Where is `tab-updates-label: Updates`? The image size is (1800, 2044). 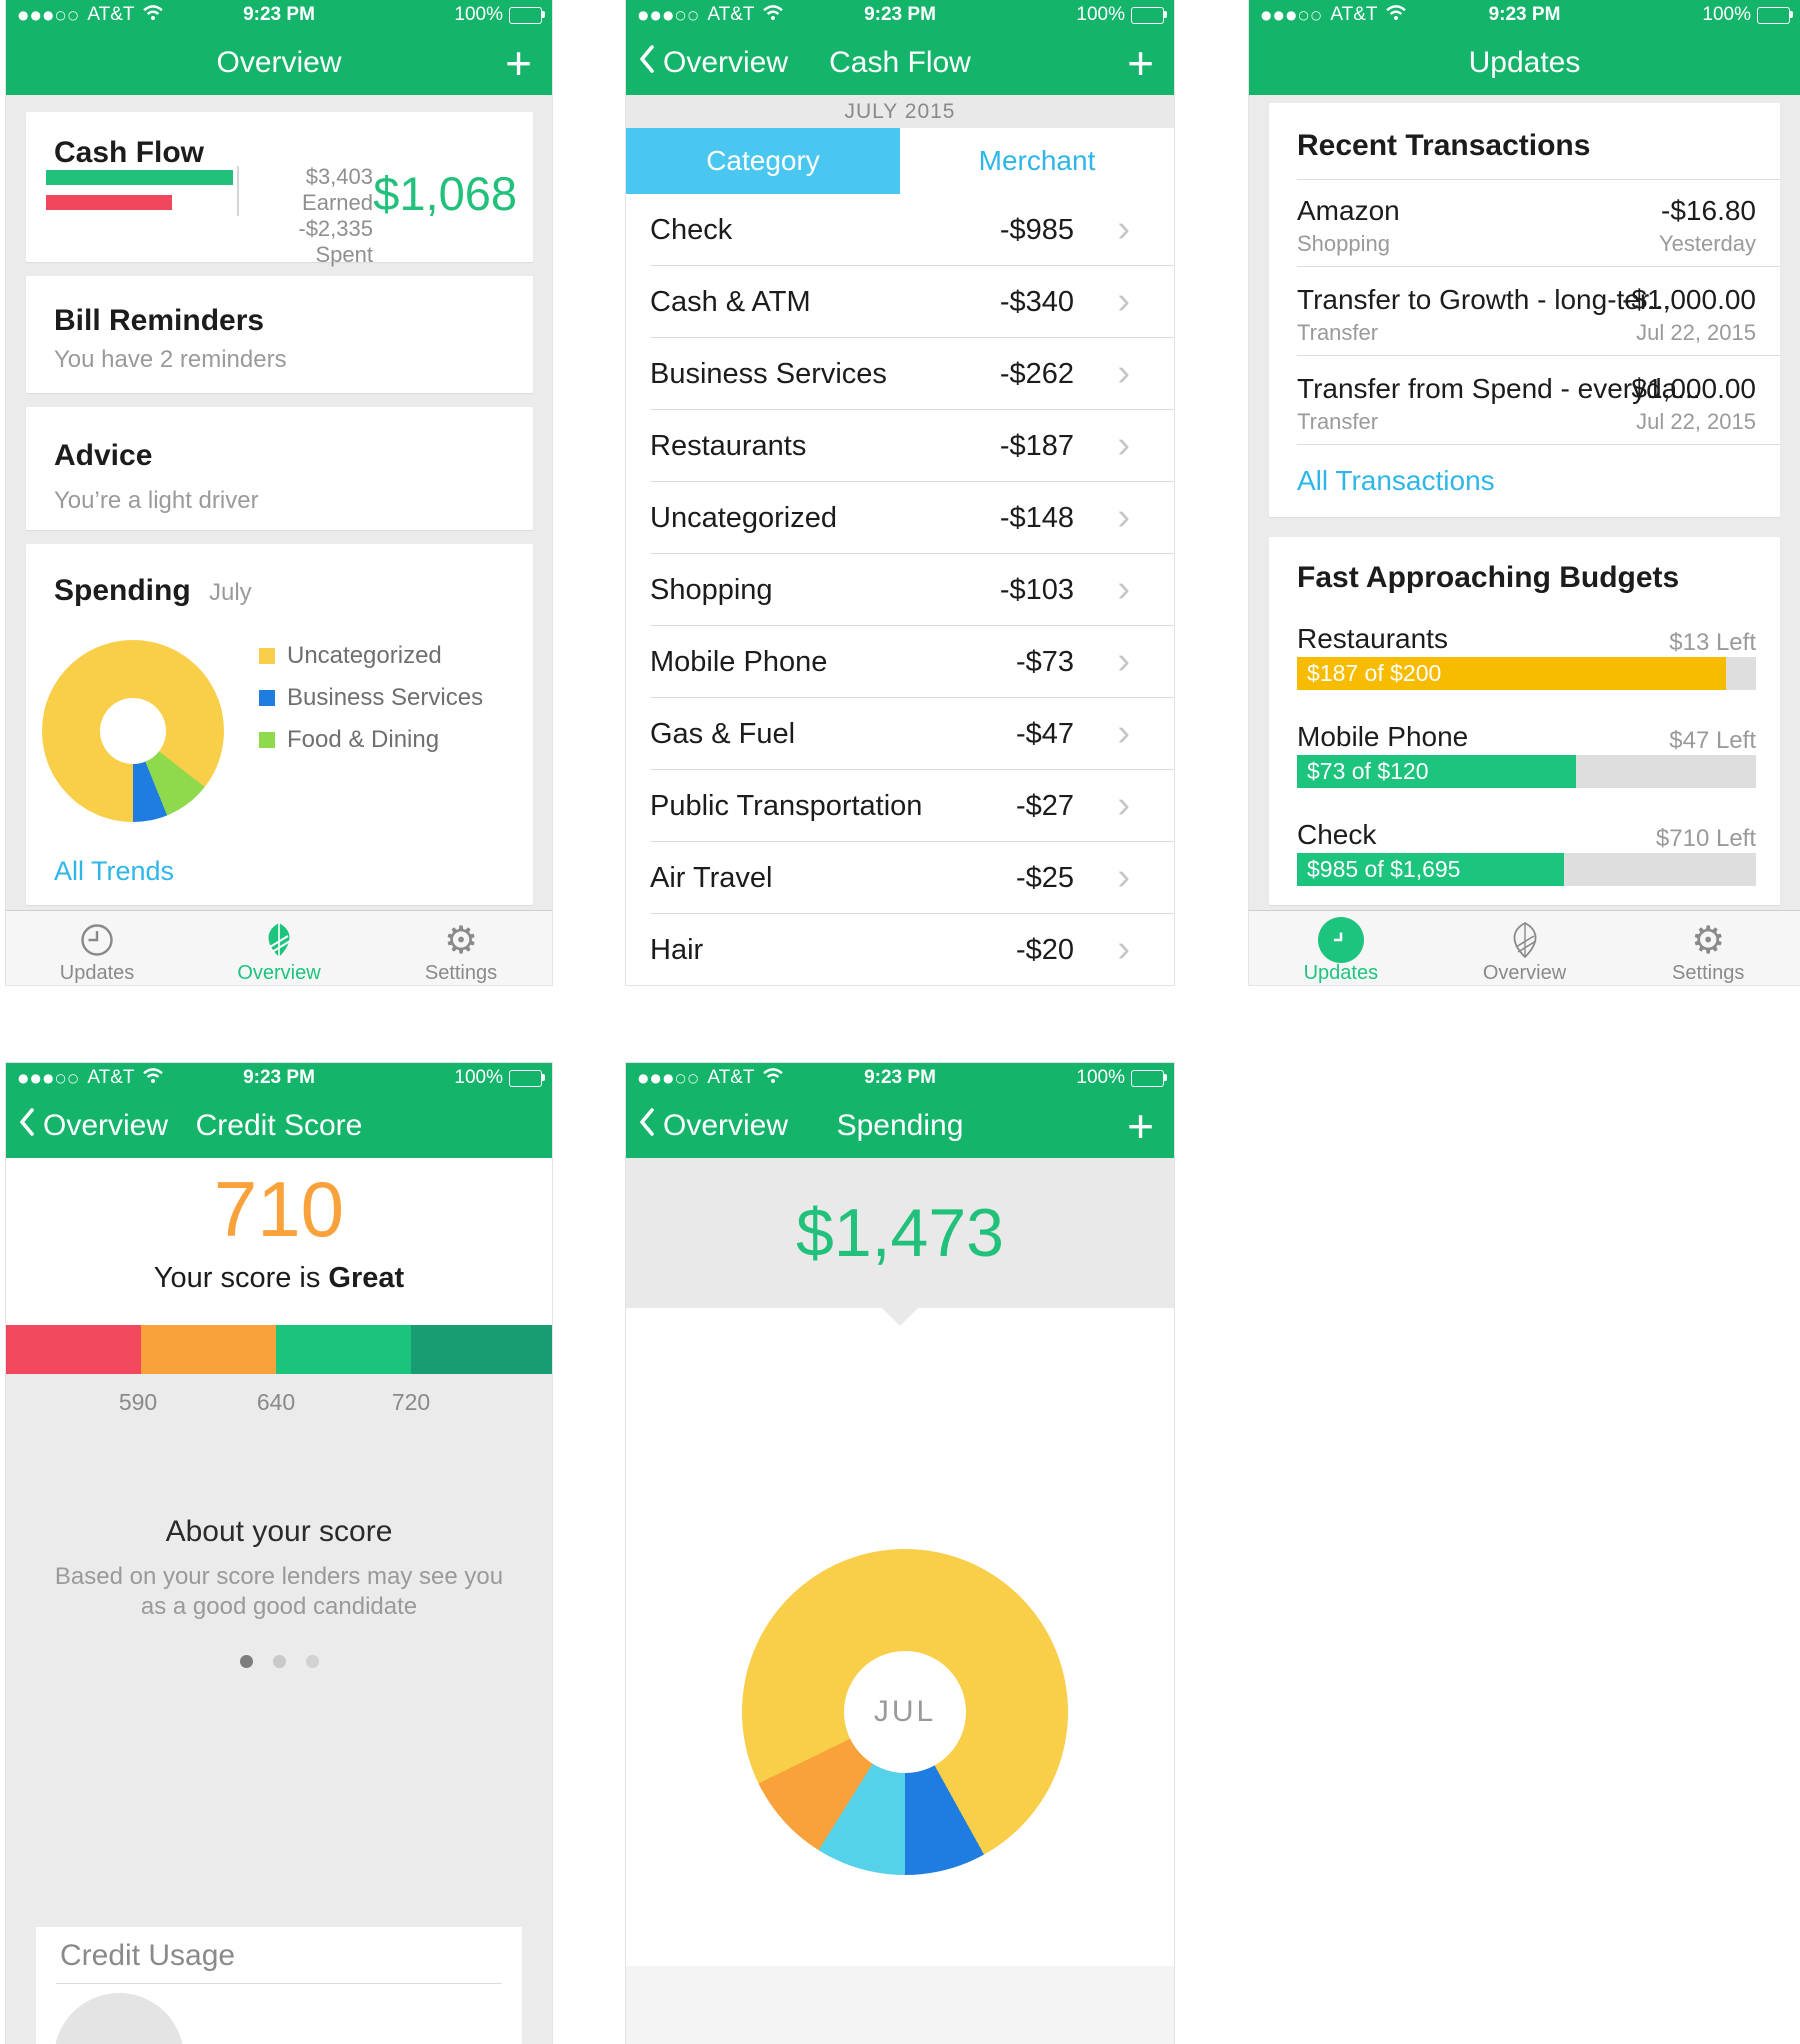
tab-updates-label: Updates is located at coordinates (1341, 973).